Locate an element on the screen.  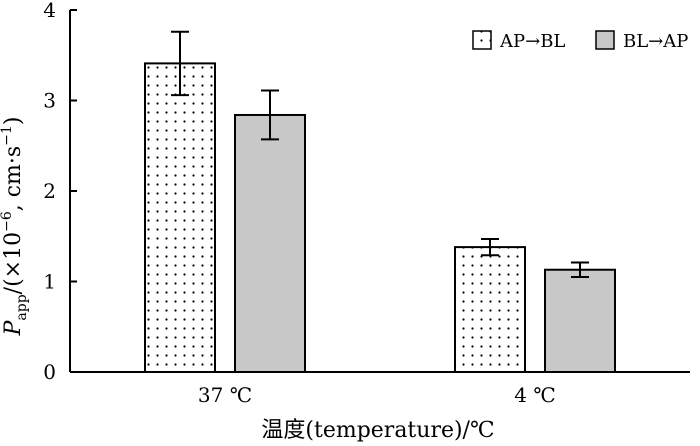
x-tick-label-1: 4 ℃ is located at coordinates (534, 395).